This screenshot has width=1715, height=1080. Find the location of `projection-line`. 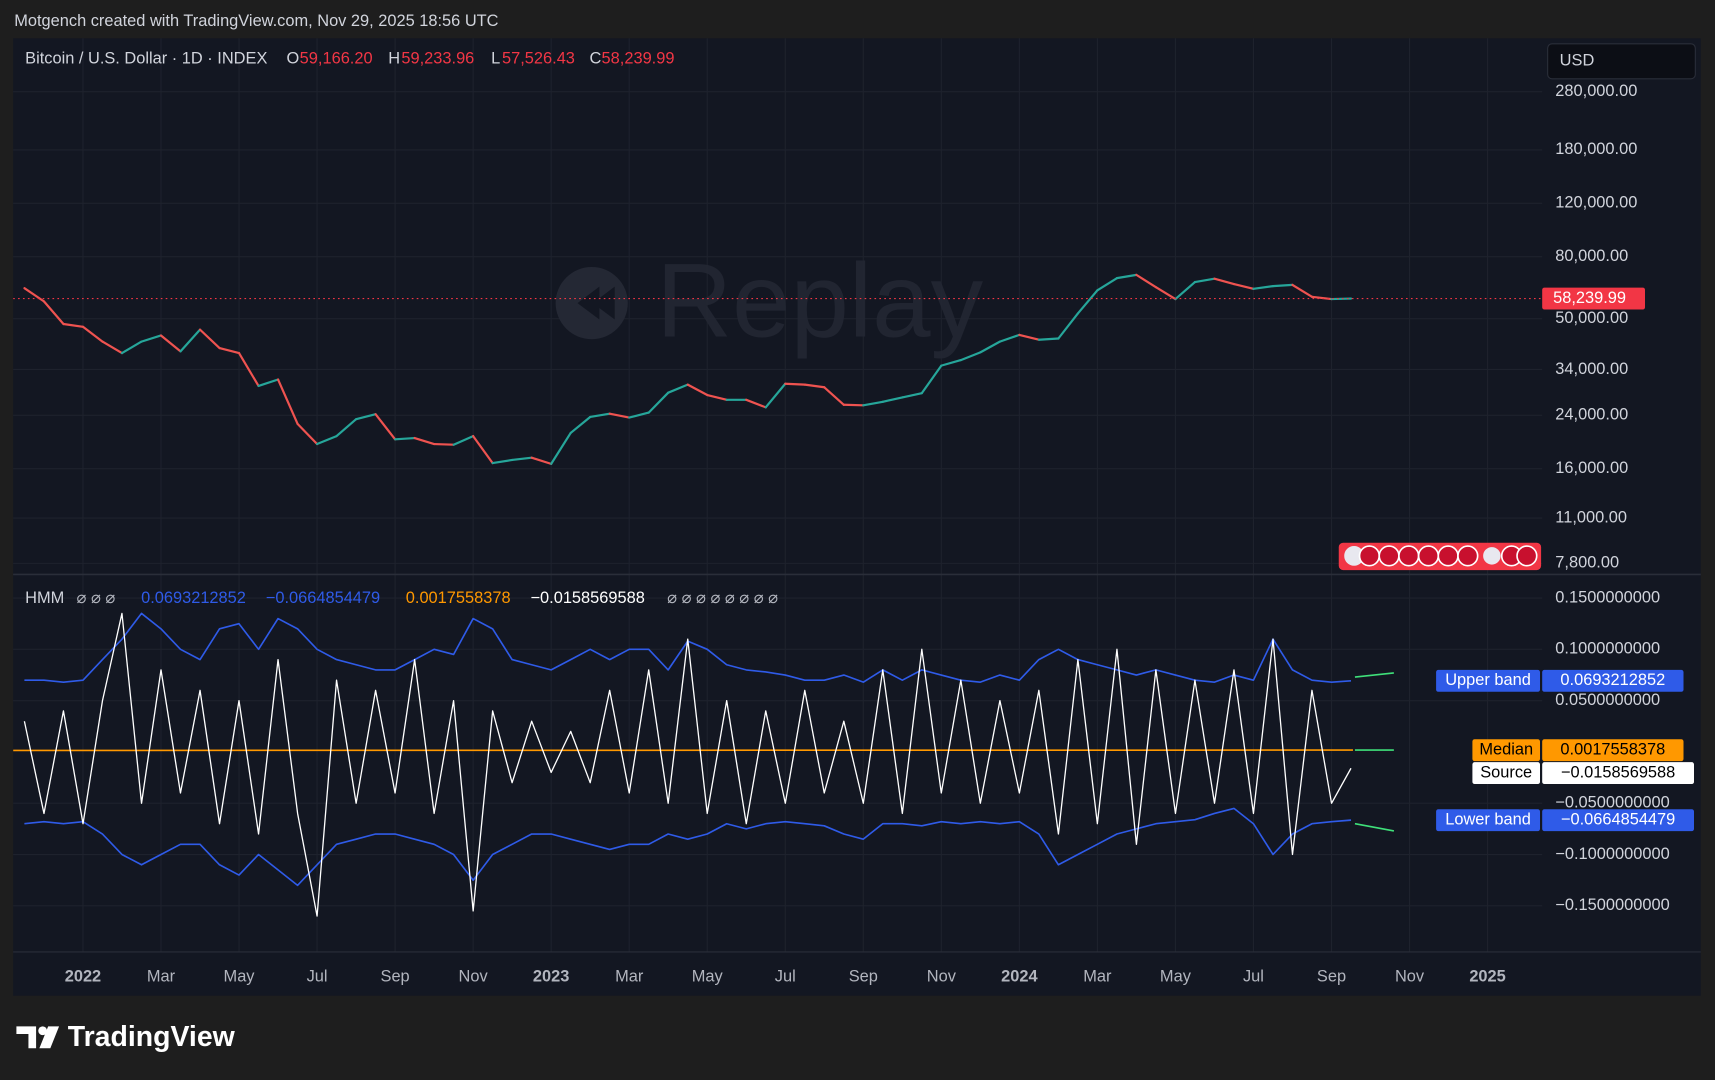

projection-line is located at coordinates (1374, 675).